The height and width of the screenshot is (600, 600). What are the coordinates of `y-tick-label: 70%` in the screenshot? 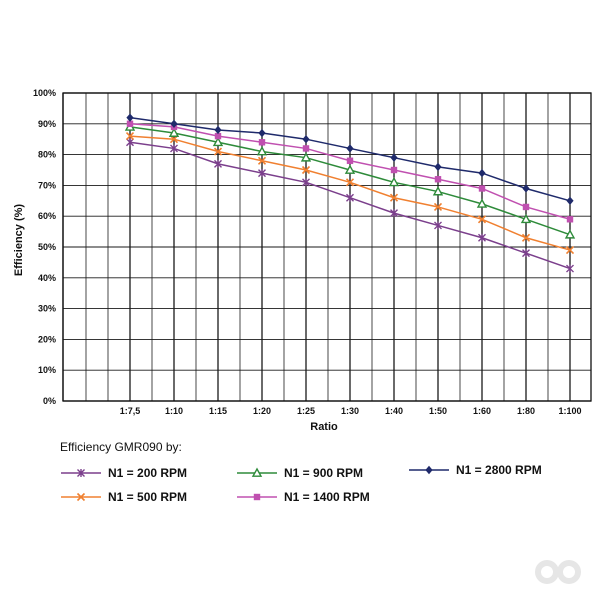 It's located at (47, 185).